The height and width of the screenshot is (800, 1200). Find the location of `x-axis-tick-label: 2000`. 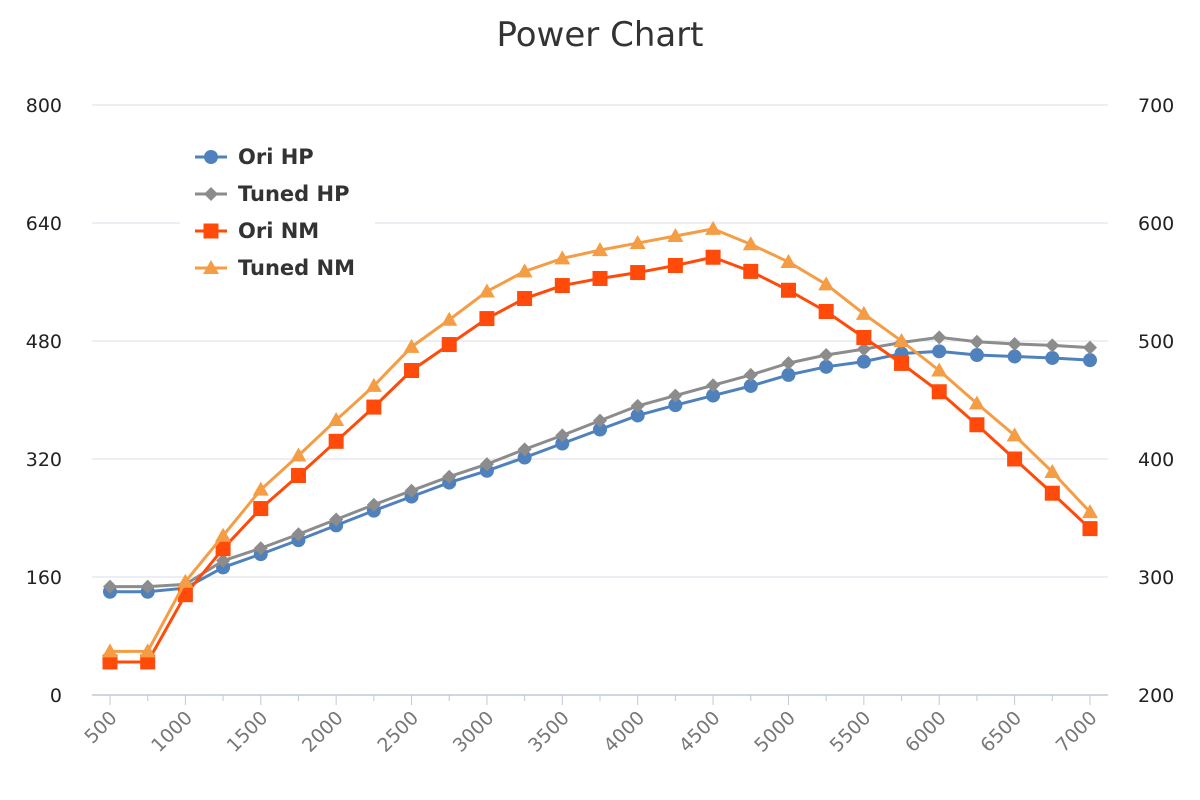

x-axis-tick-label: 2000 is located at coordinates (323, 732).